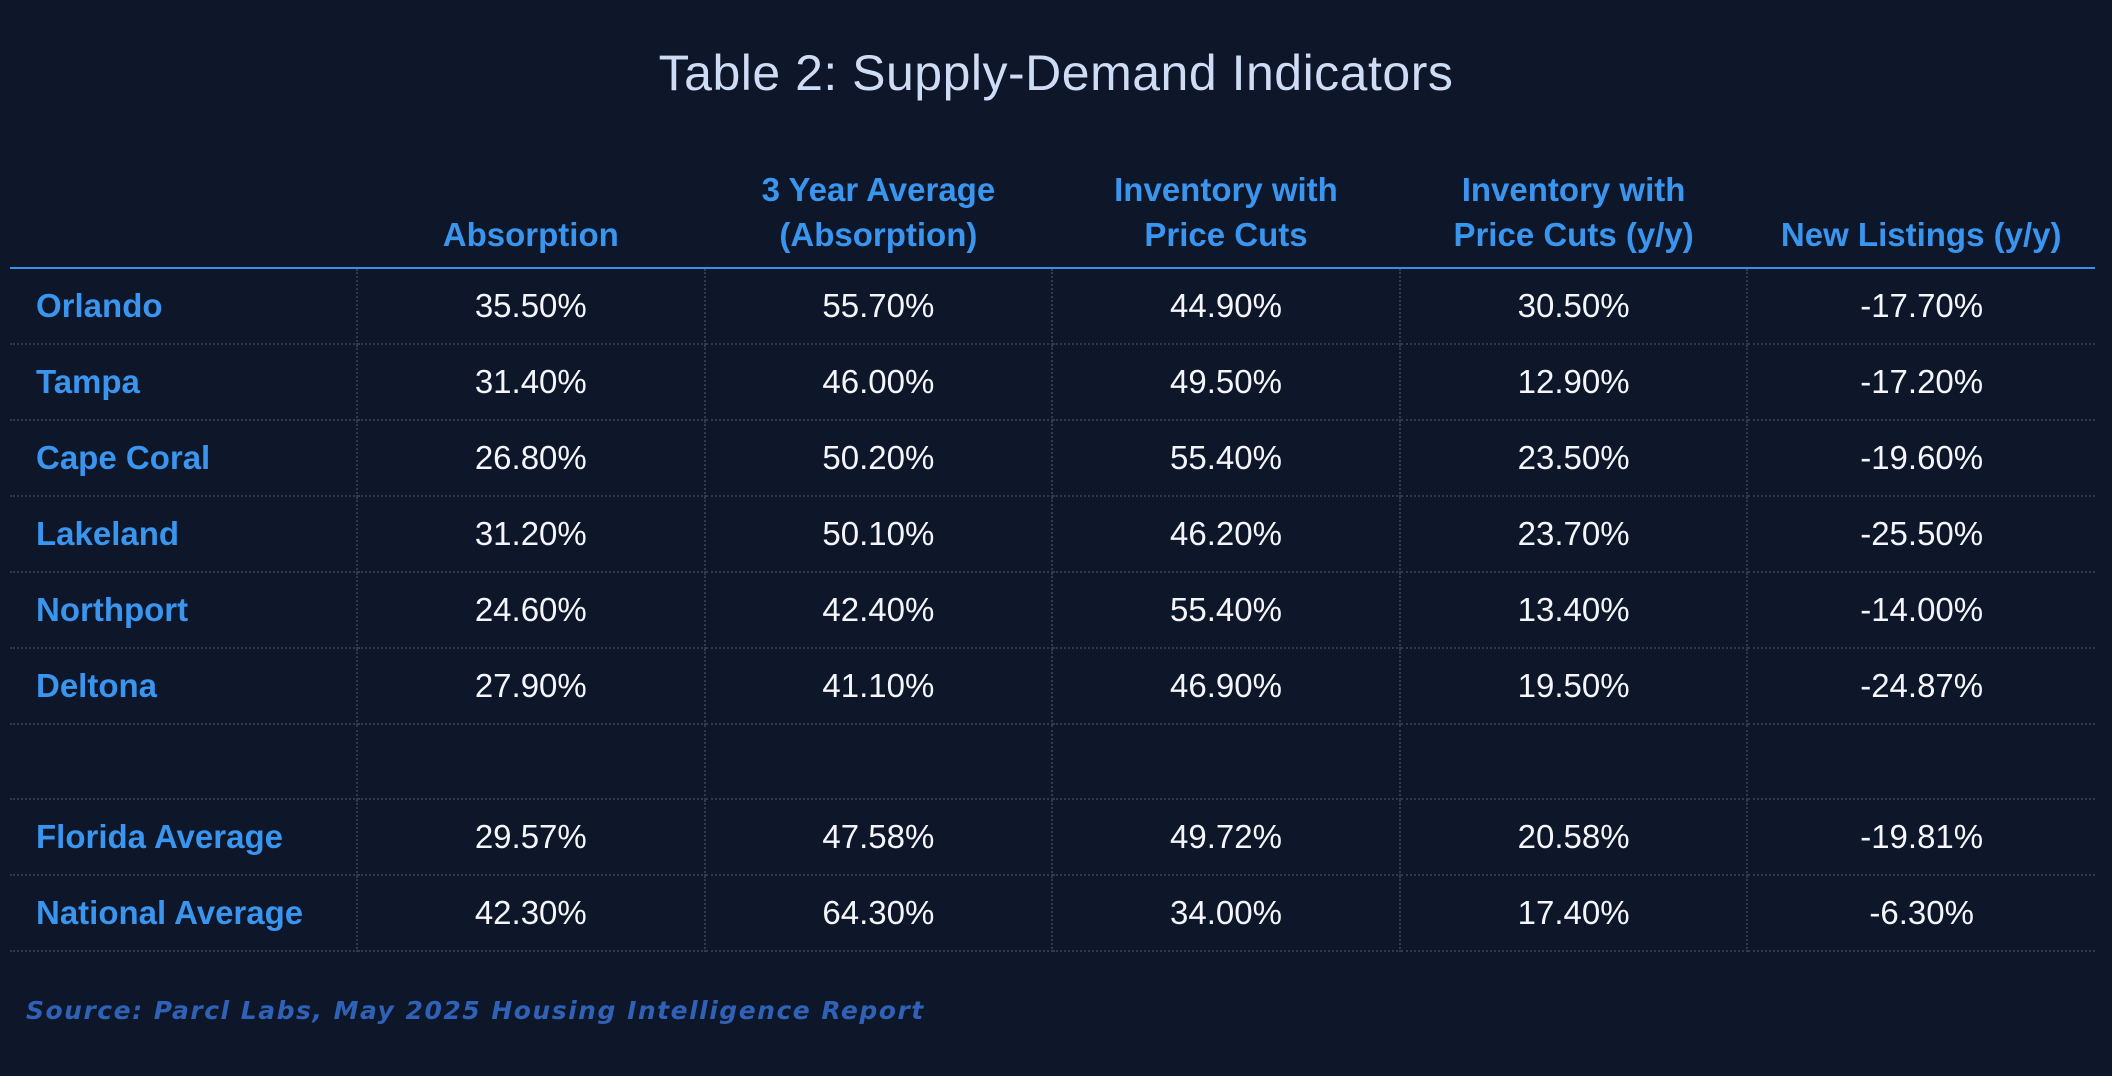 Image resolution: width=2112 pixels, height=1076 pixels. I want to click on table-cell: 27.90%, so click(531, 686).